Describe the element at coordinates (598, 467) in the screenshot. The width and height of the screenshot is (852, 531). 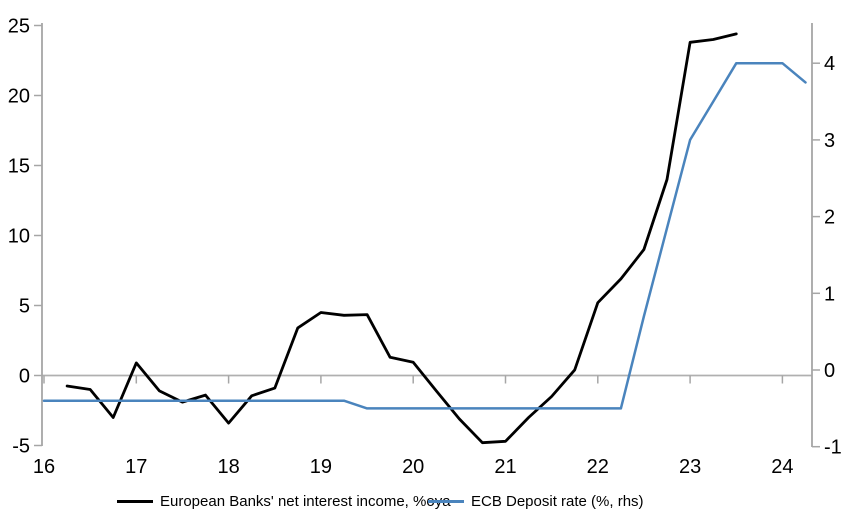
I see `x-tick-label: 22` at that location.